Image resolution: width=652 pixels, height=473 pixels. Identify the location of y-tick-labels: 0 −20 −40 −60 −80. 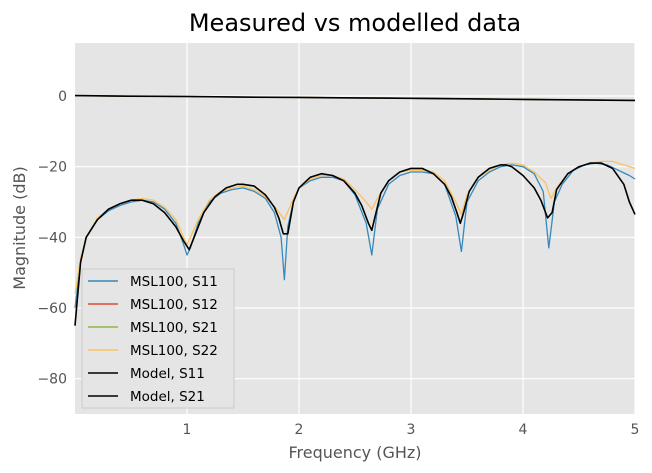
(52, 238).